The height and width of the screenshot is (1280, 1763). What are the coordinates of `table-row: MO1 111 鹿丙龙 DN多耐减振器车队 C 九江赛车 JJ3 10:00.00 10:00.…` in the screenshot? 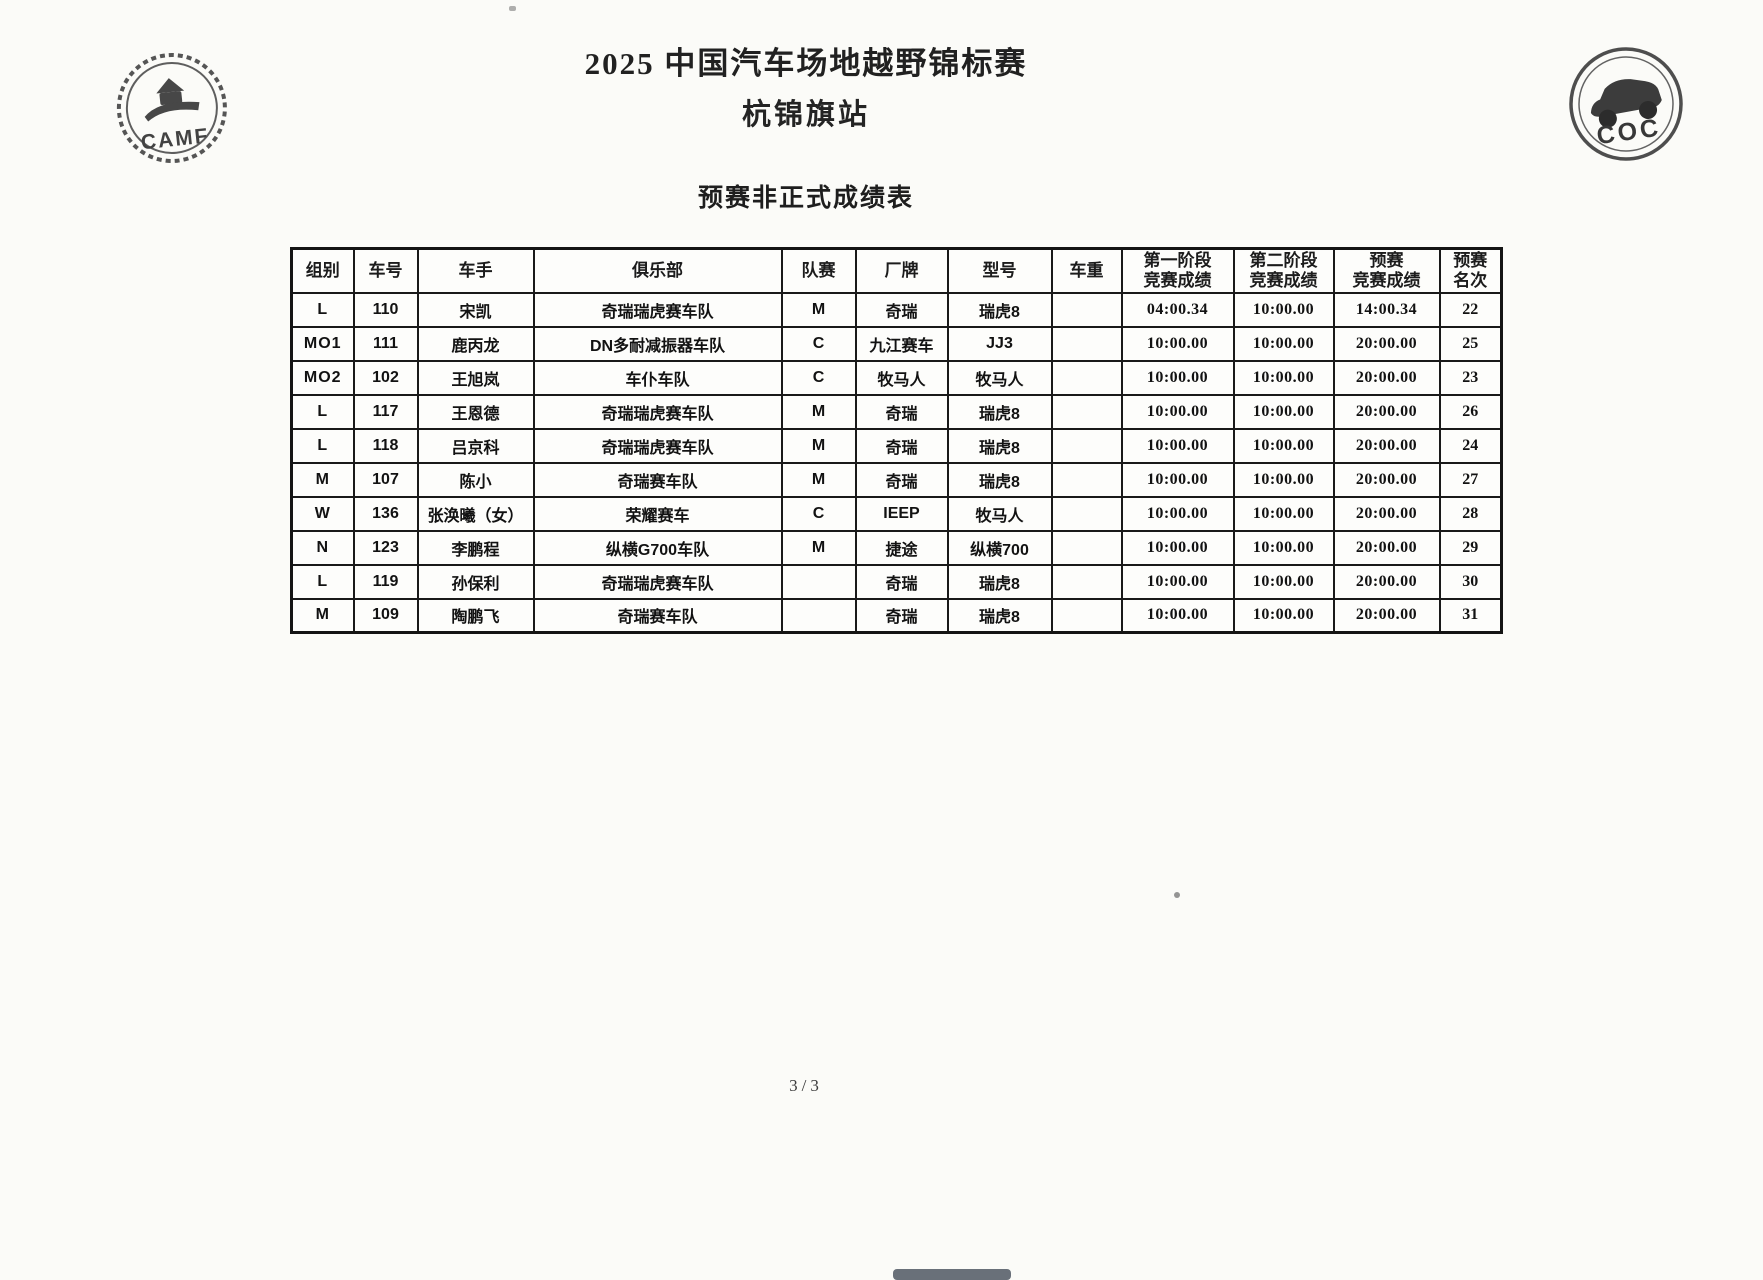 It's located at (896, 343).